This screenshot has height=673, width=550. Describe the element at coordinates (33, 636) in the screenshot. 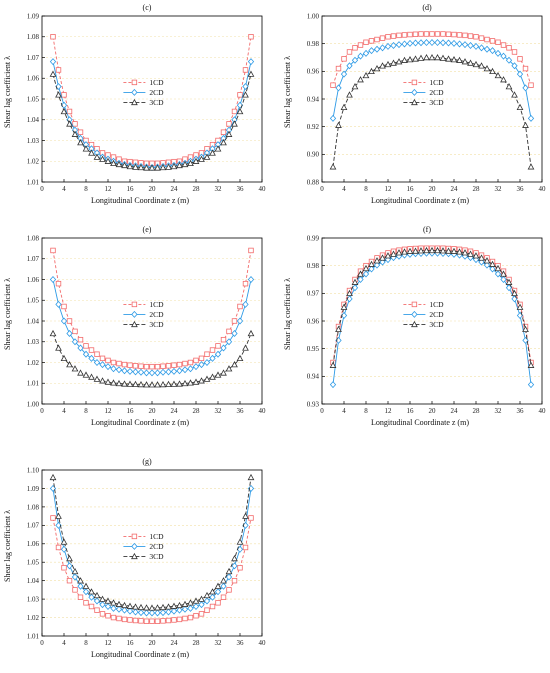

I see `y-tick-label: 1.01` at that location.